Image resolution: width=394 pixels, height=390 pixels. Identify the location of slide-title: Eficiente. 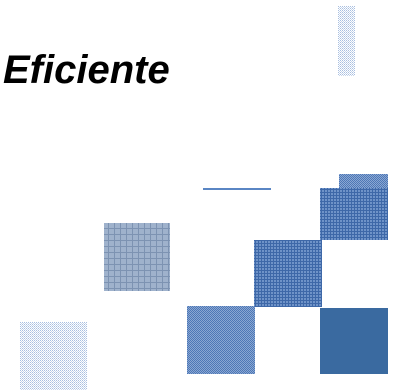
(86, 70).